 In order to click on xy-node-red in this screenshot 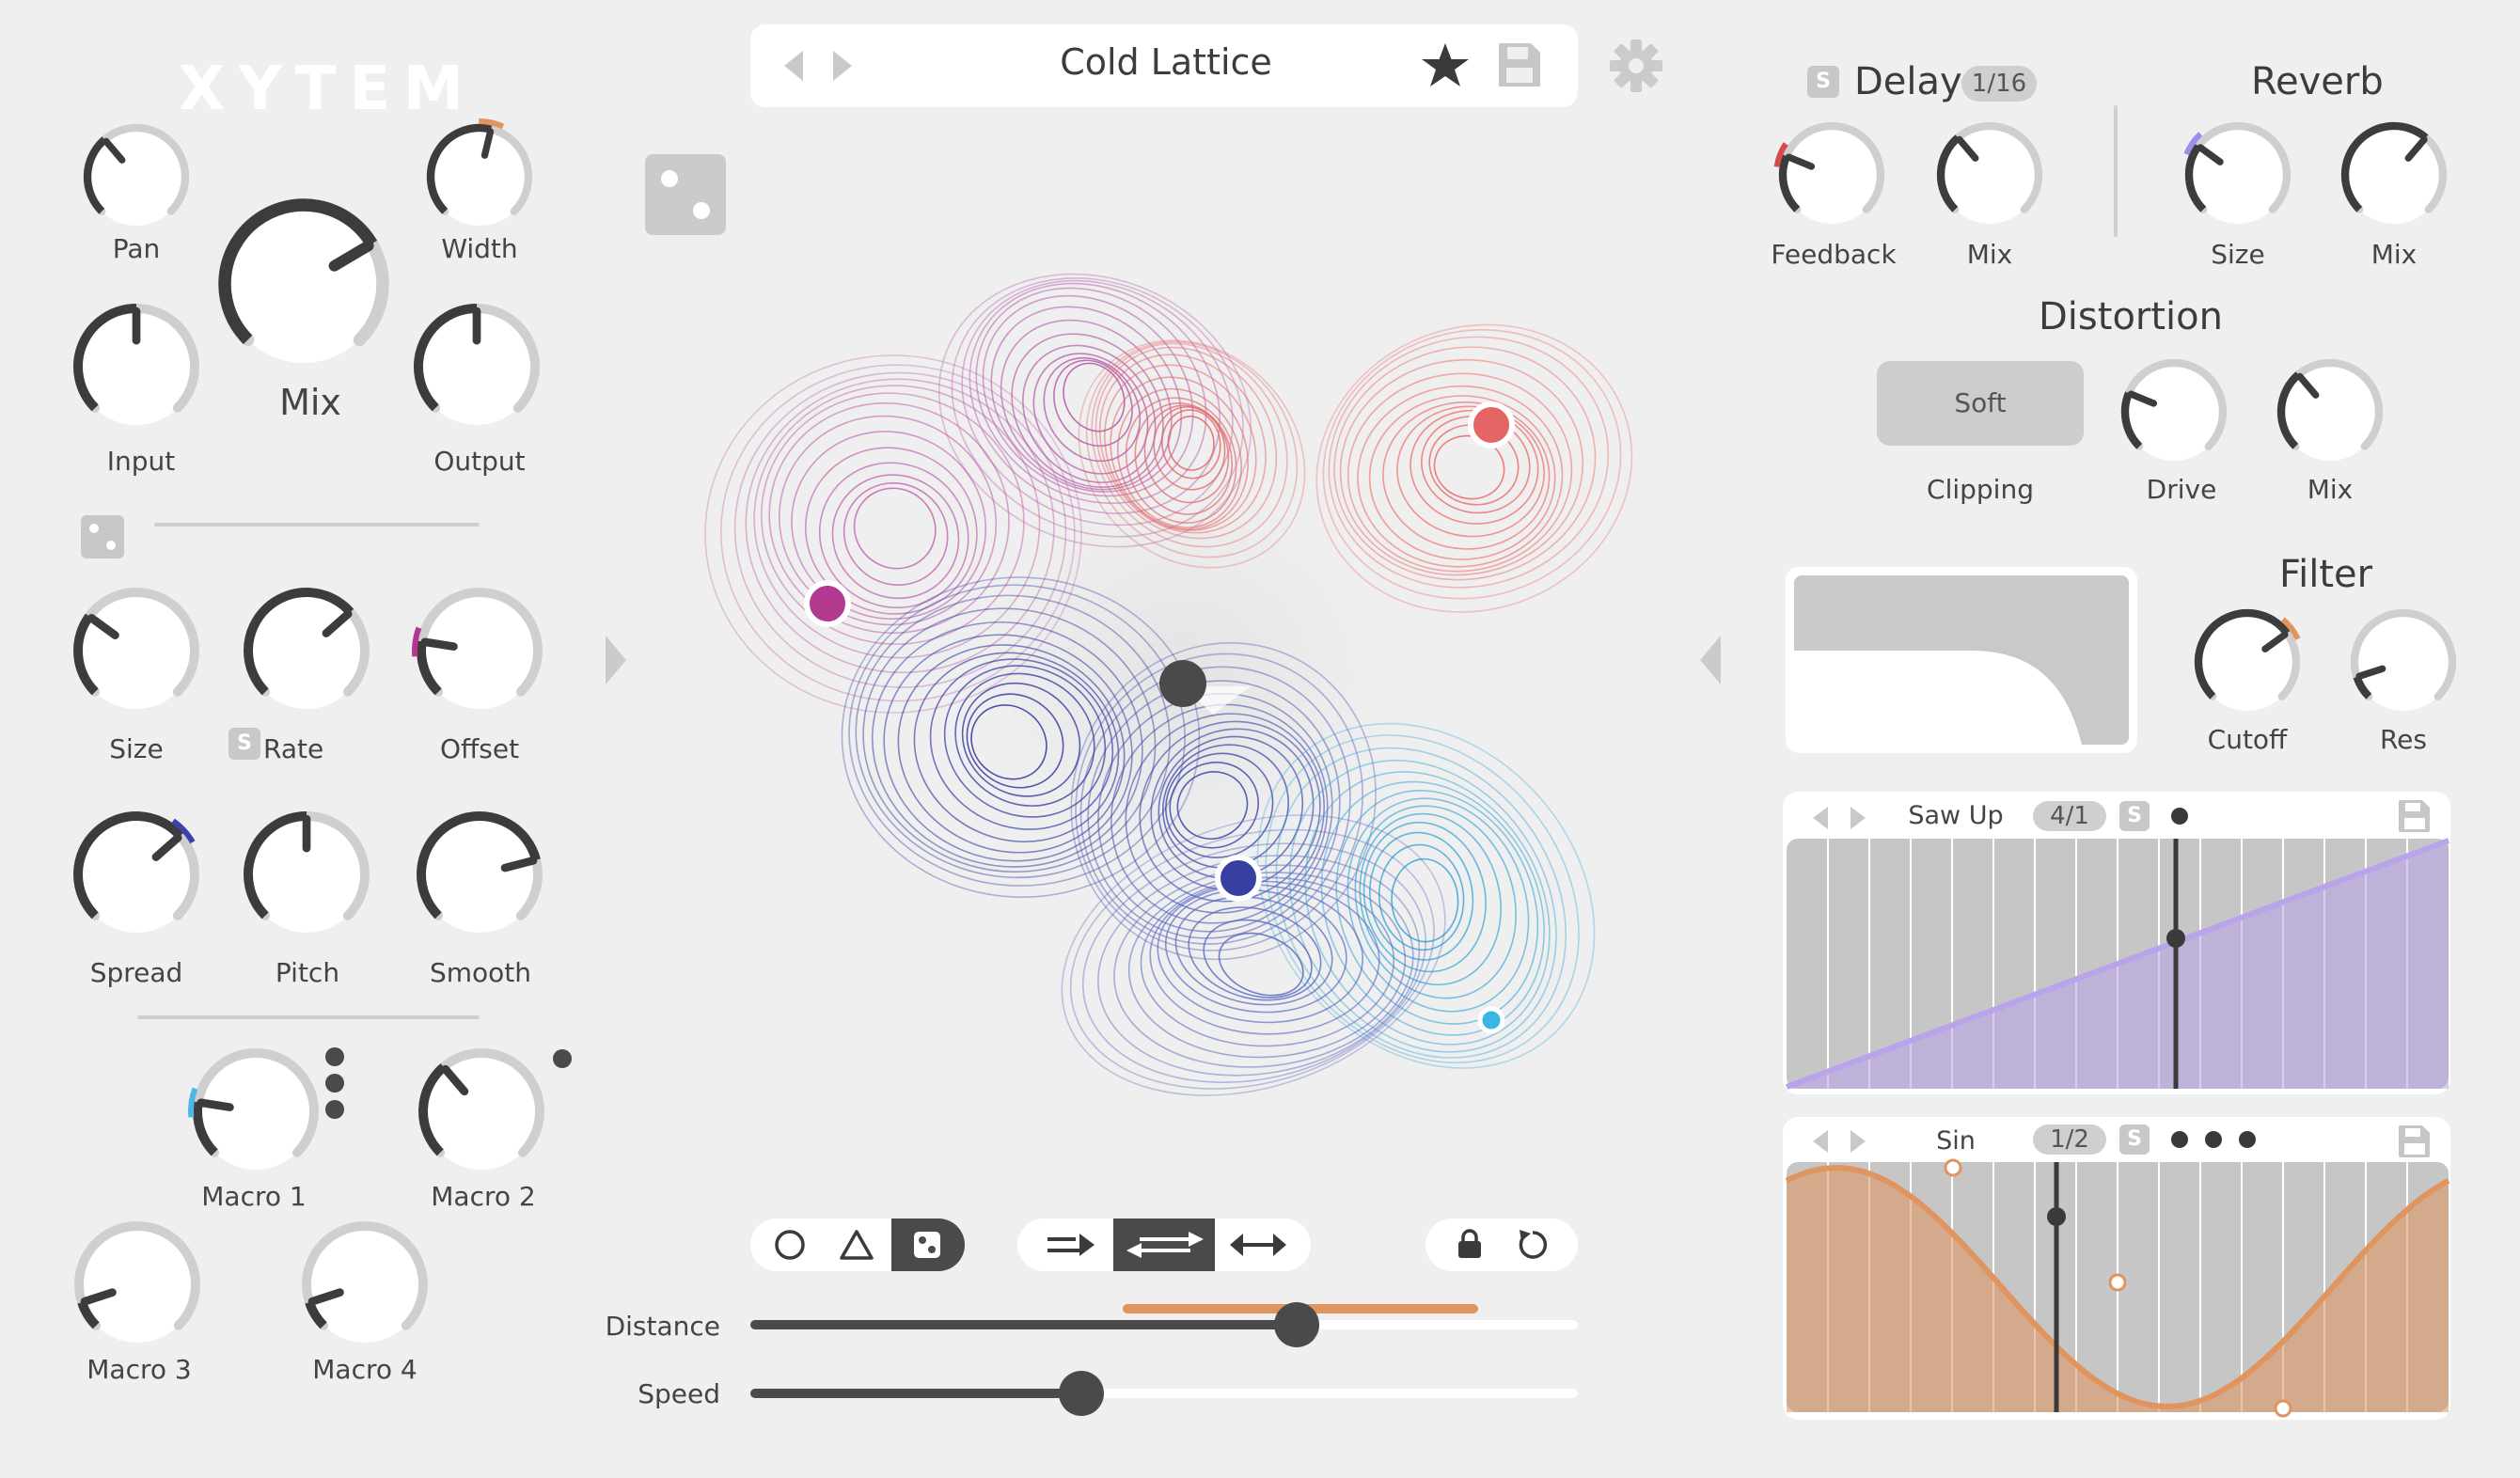, I will do `click(1492, 424)`.